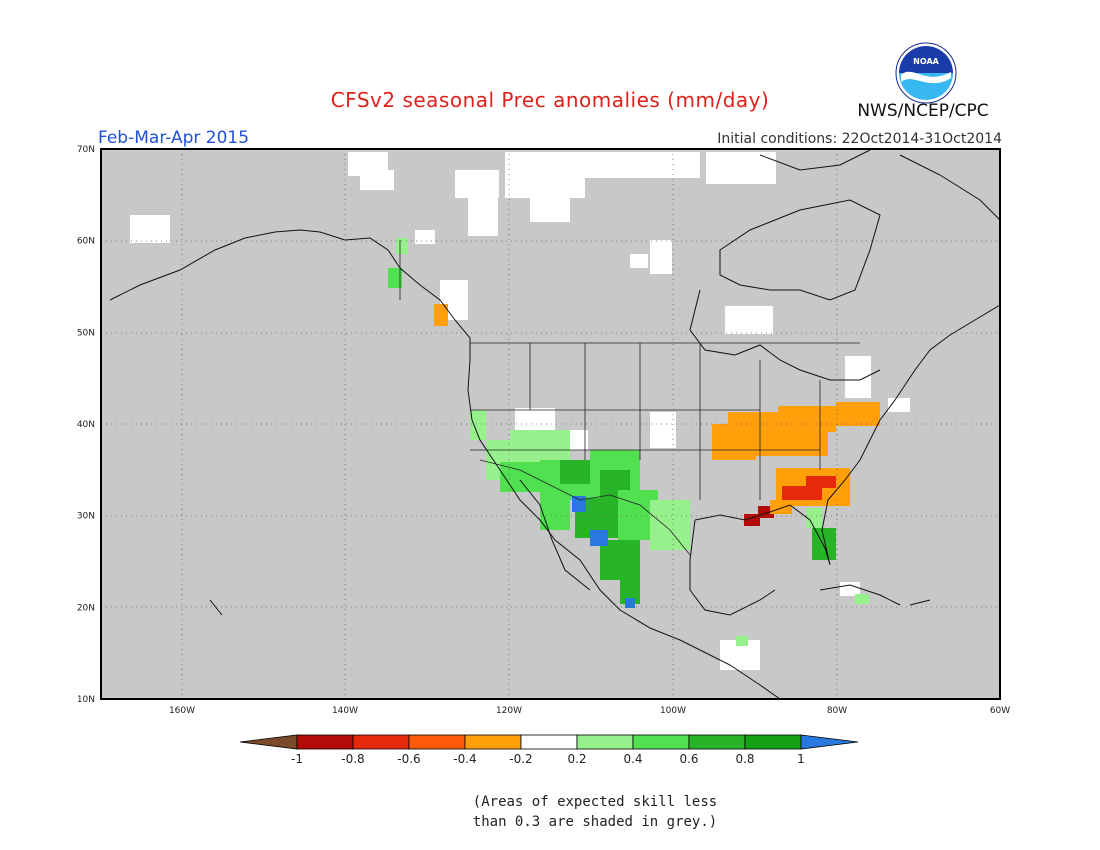 This screenshot has width=1100, height=850. Describe the element at coordinates (86, 700) in the screenshot. I see `lat-tick-label: 10N` at that location.